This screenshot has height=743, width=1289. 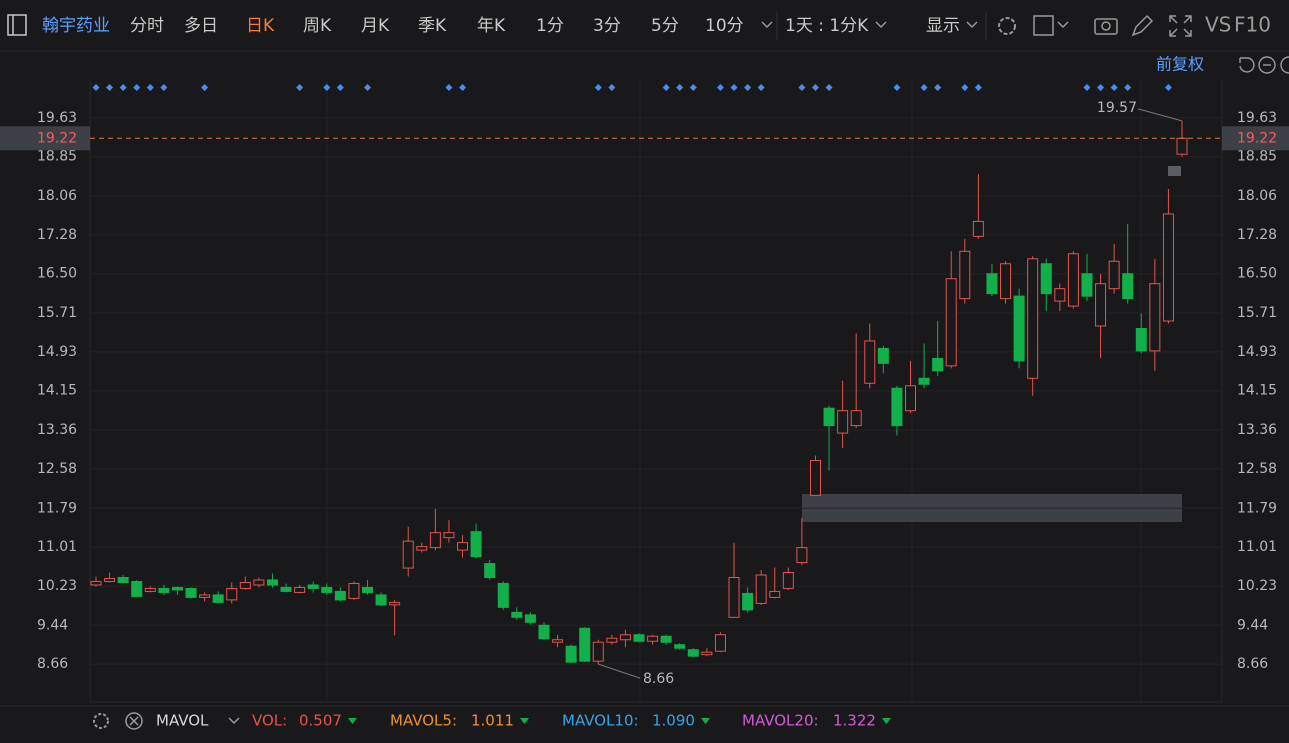 I want to click on y-tick-label-right: 18.06, so click(x=1257, y=196).